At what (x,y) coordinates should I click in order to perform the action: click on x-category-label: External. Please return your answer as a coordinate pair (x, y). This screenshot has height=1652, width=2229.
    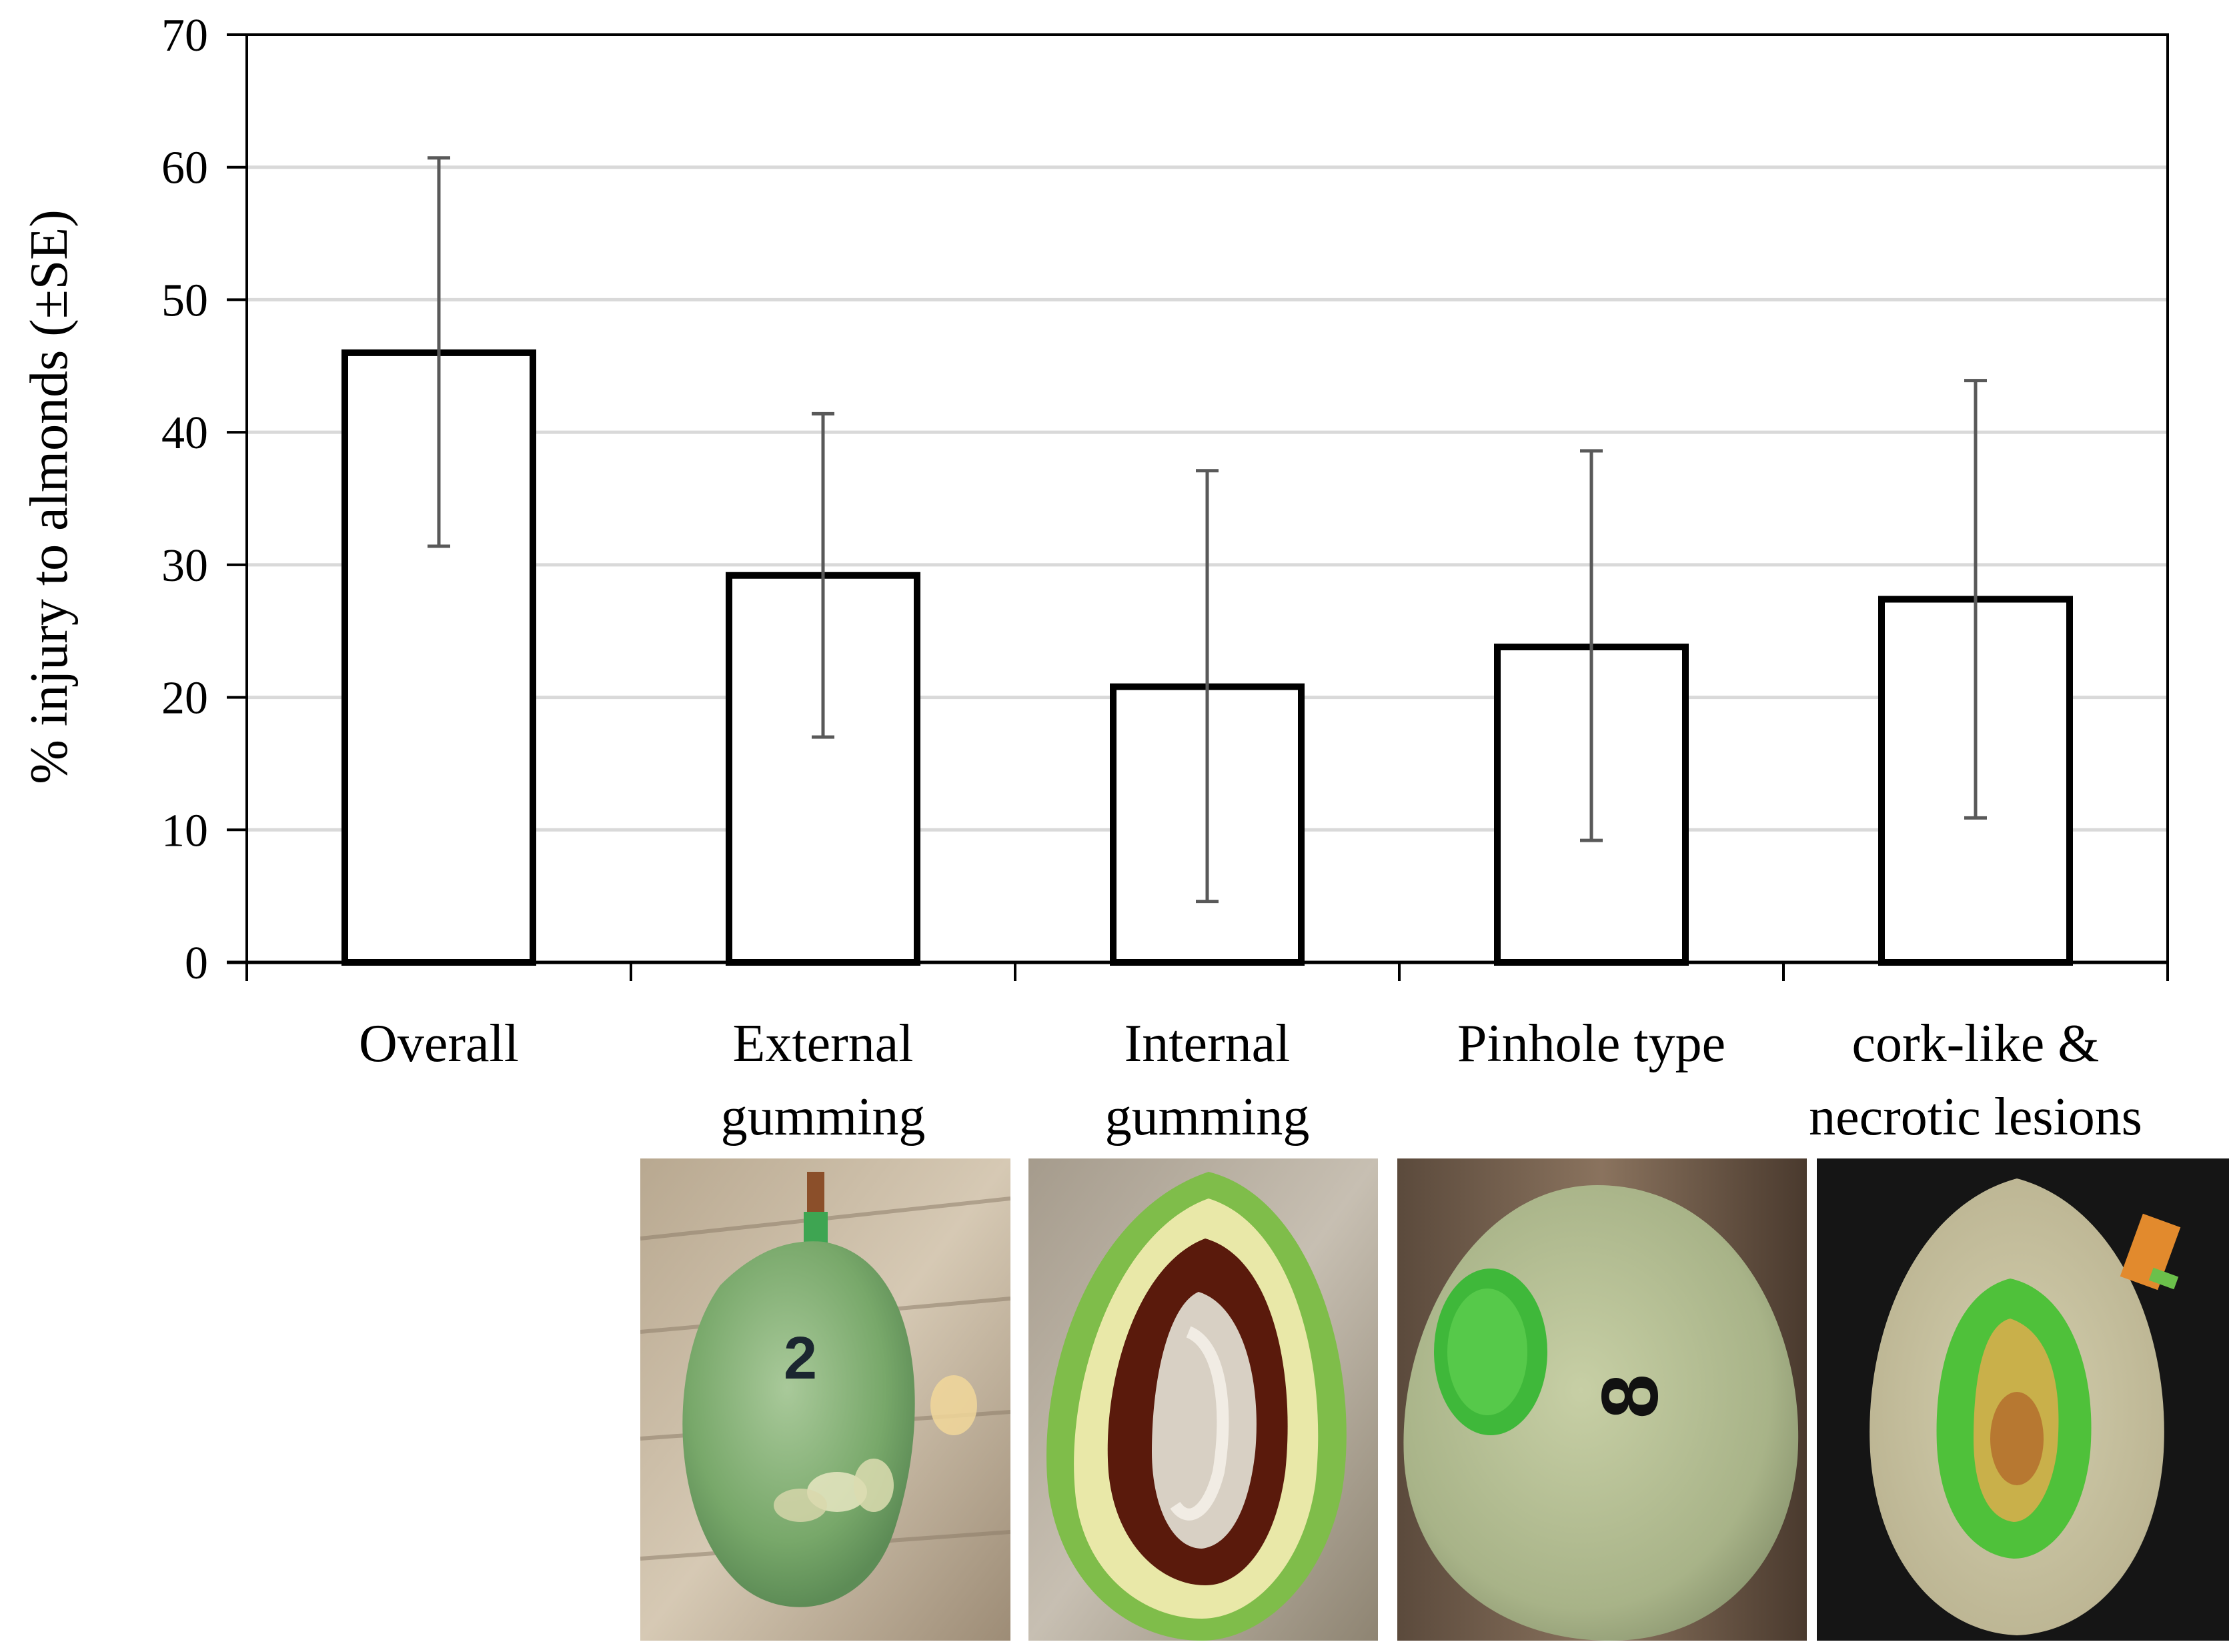
    Looking at the image, I should click on (824, 1043).